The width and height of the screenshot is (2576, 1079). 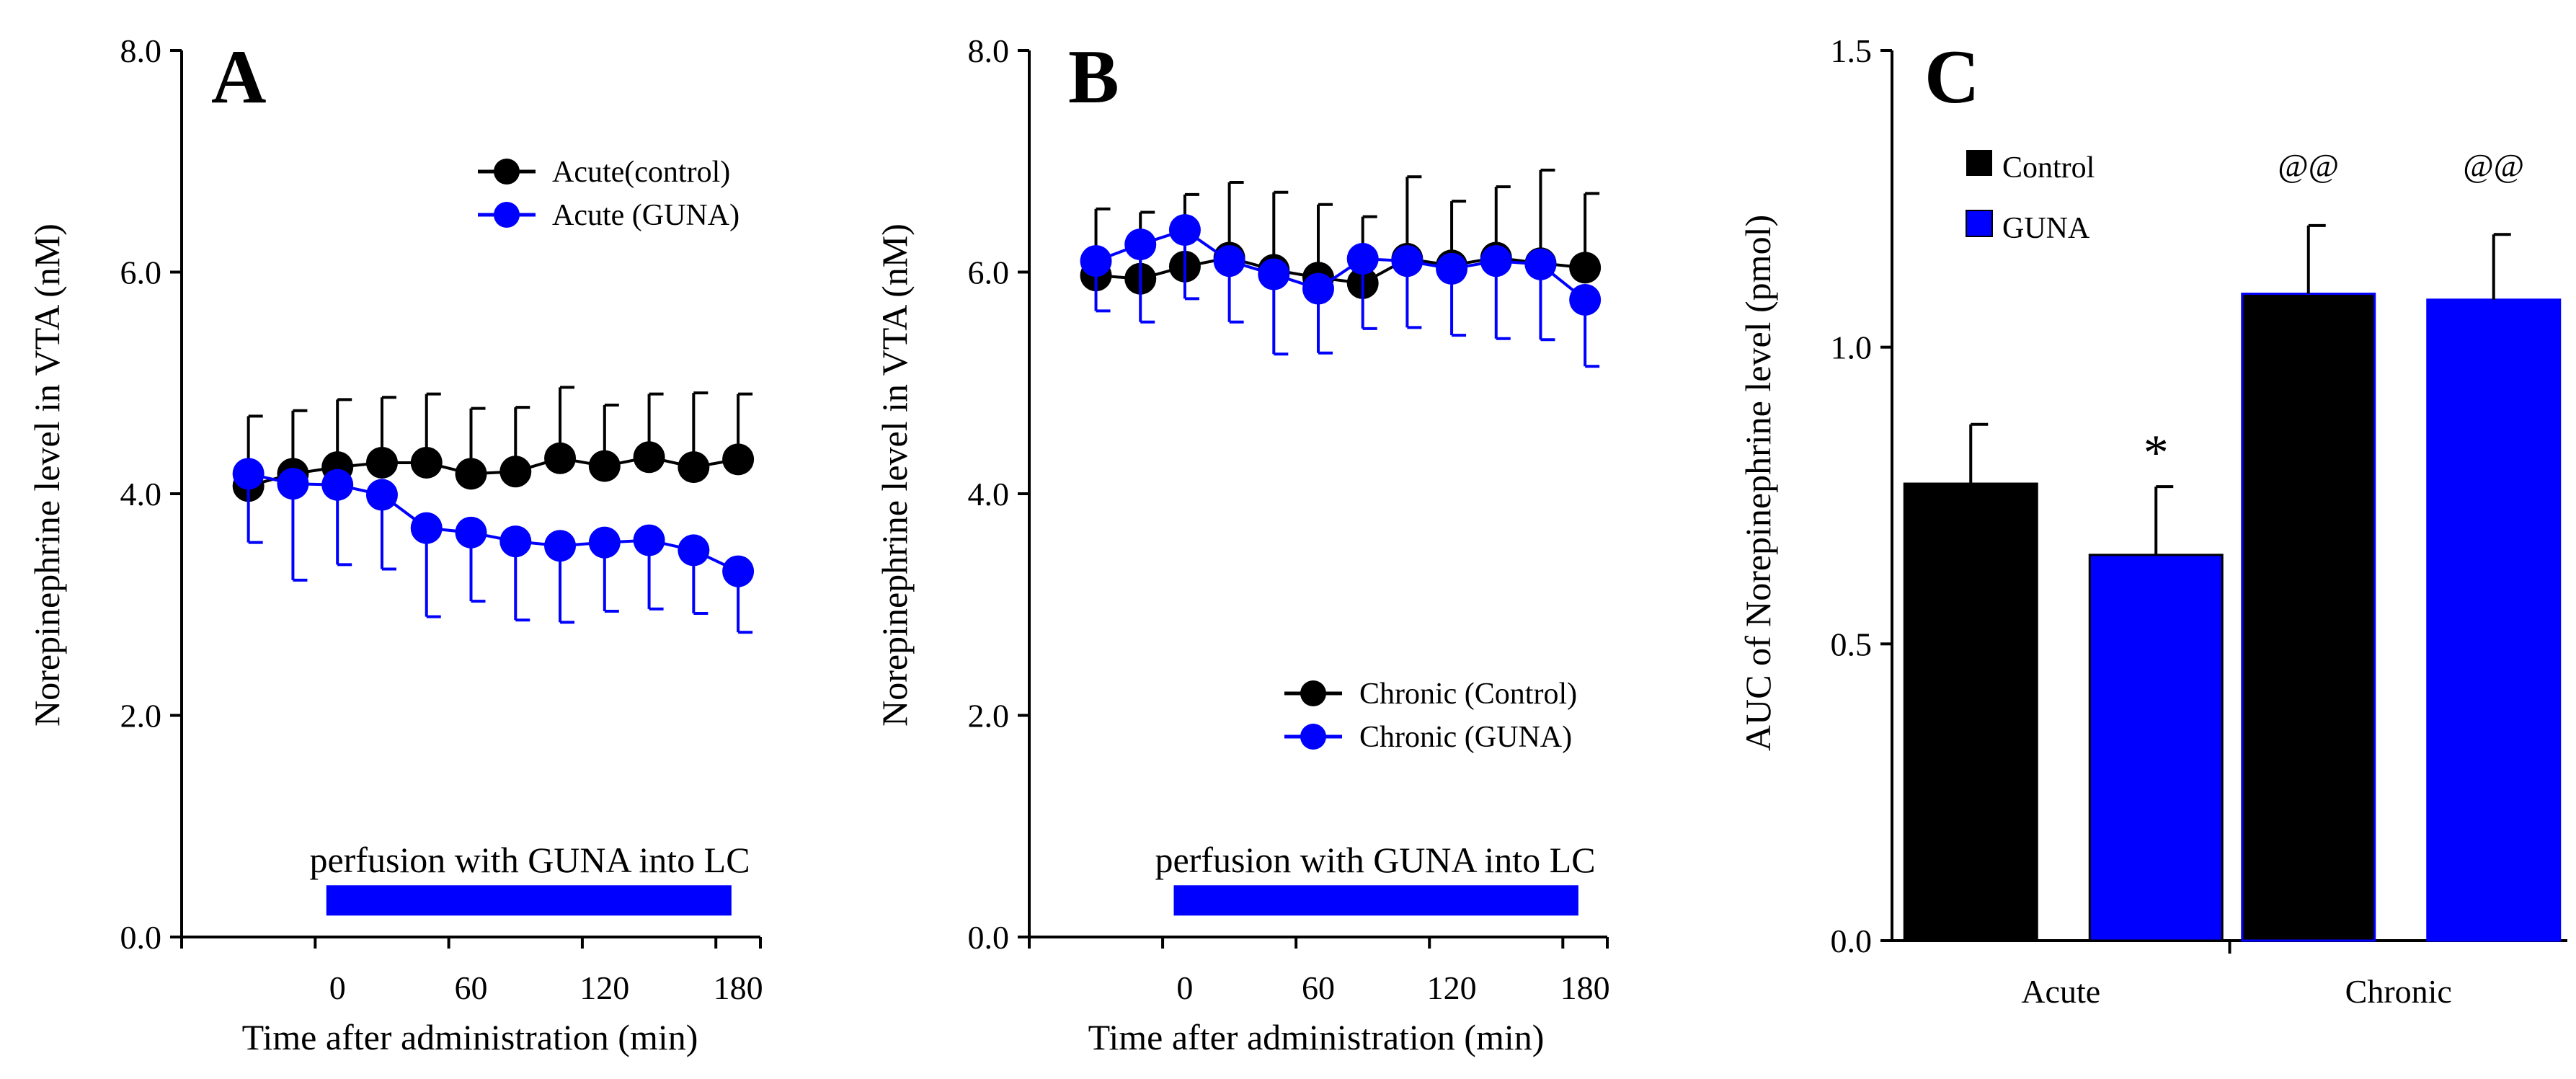 What do you see at coordinates (1465, 737) in the screenshot?
I see `panel-b-legend-label-guna: Chronic (GUNA)` at bounding box center [1465, 737].